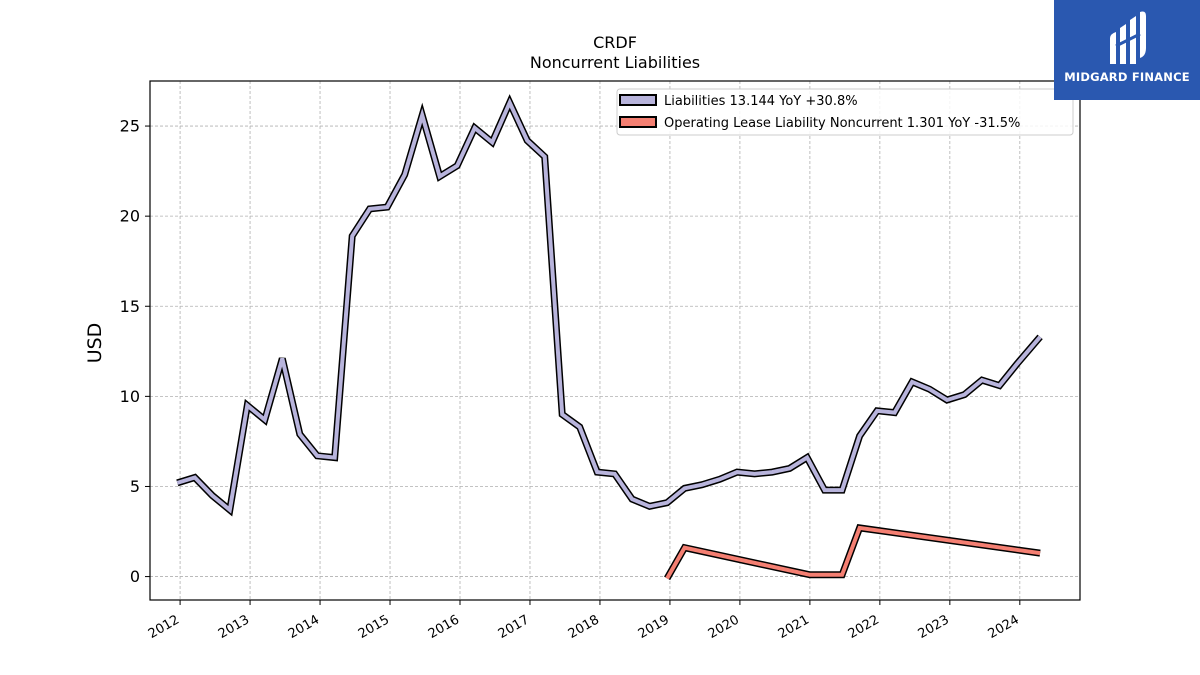  Describe the element at coordinates (135, 576) in the screenshot. I see `y-tick-label: 0` at that location.